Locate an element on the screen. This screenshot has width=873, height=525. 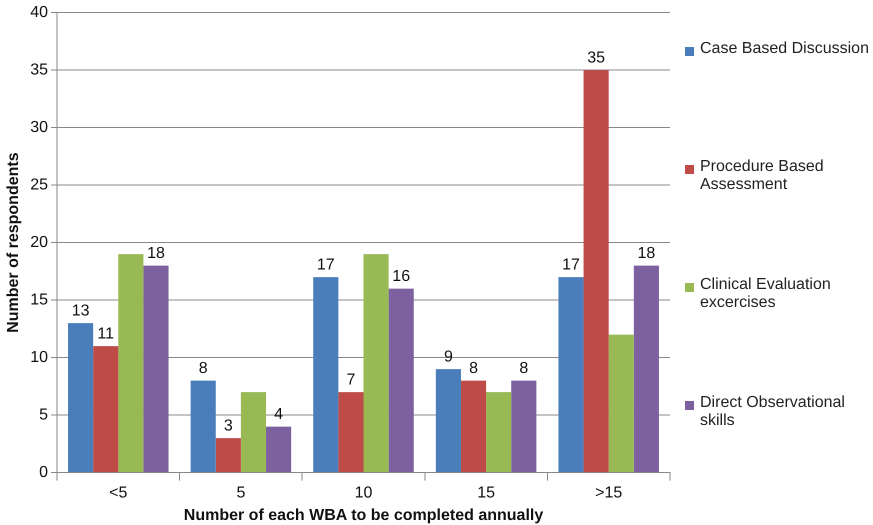
y-tick-label: 25 is located at coordinates (39, 185).